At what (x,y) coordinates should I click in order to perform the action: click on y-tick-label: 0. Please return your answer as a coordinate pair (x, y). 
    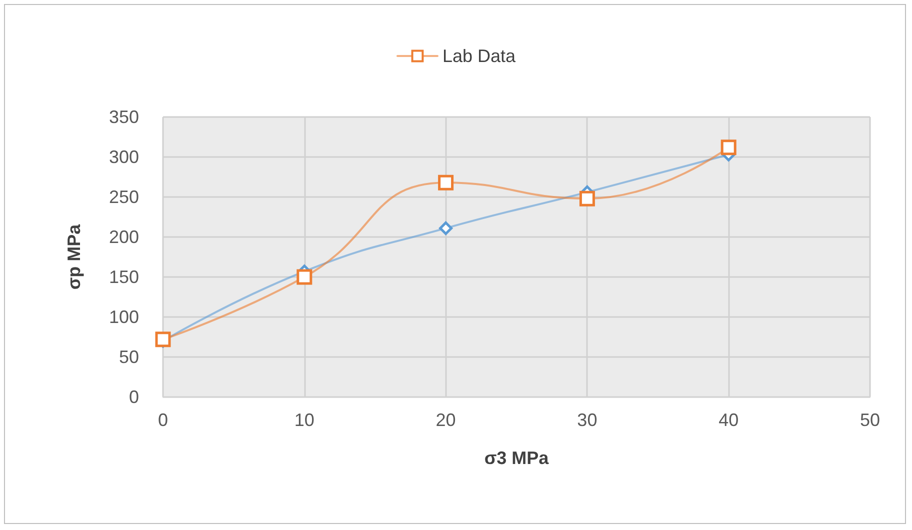
    Looking at the image, I should click on (133, 397).